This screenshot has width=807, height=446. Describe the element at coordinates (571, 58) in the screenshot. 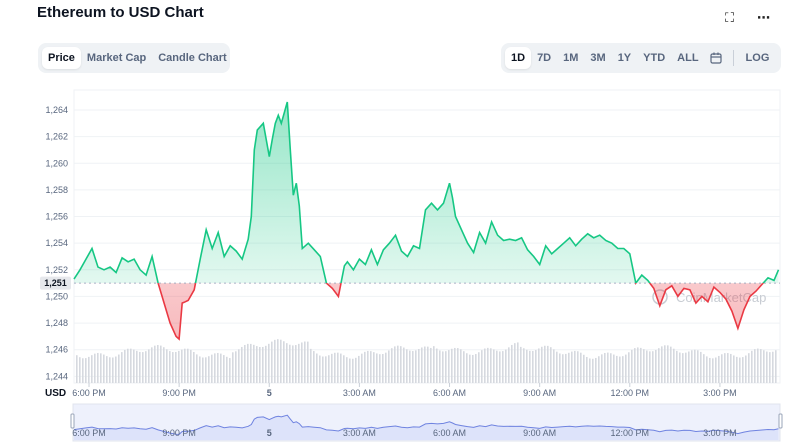

I see `tab-range-1m: 1M` at that location.